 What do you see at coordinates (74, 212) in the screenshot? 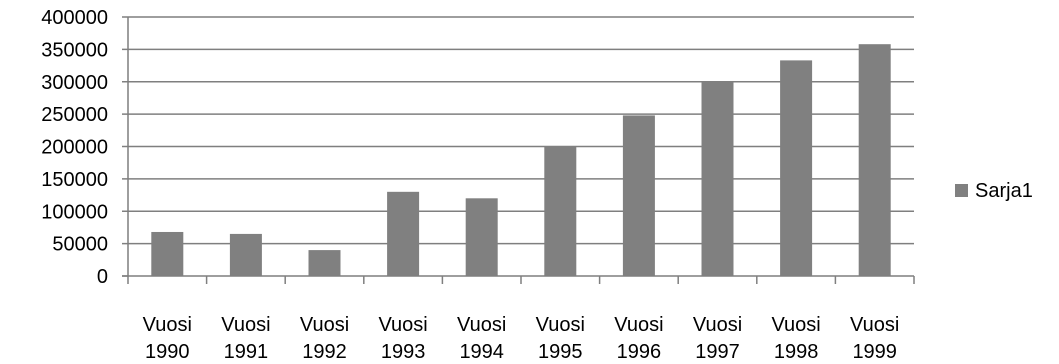
I see `y-tick-label-100000: 100000` at bounding box center [74, 212].